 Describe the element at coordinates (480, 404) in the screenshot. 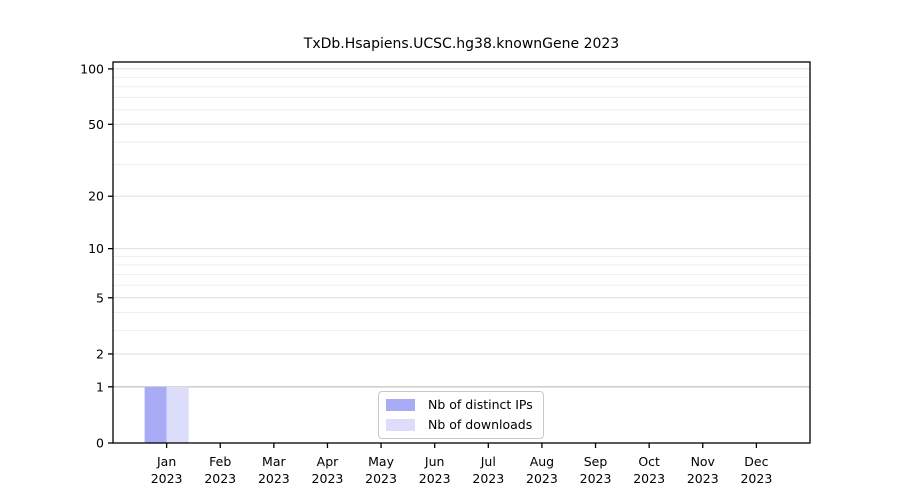

I see `legend-label-distinct-ips: Nb of distinct IPs` at that location.